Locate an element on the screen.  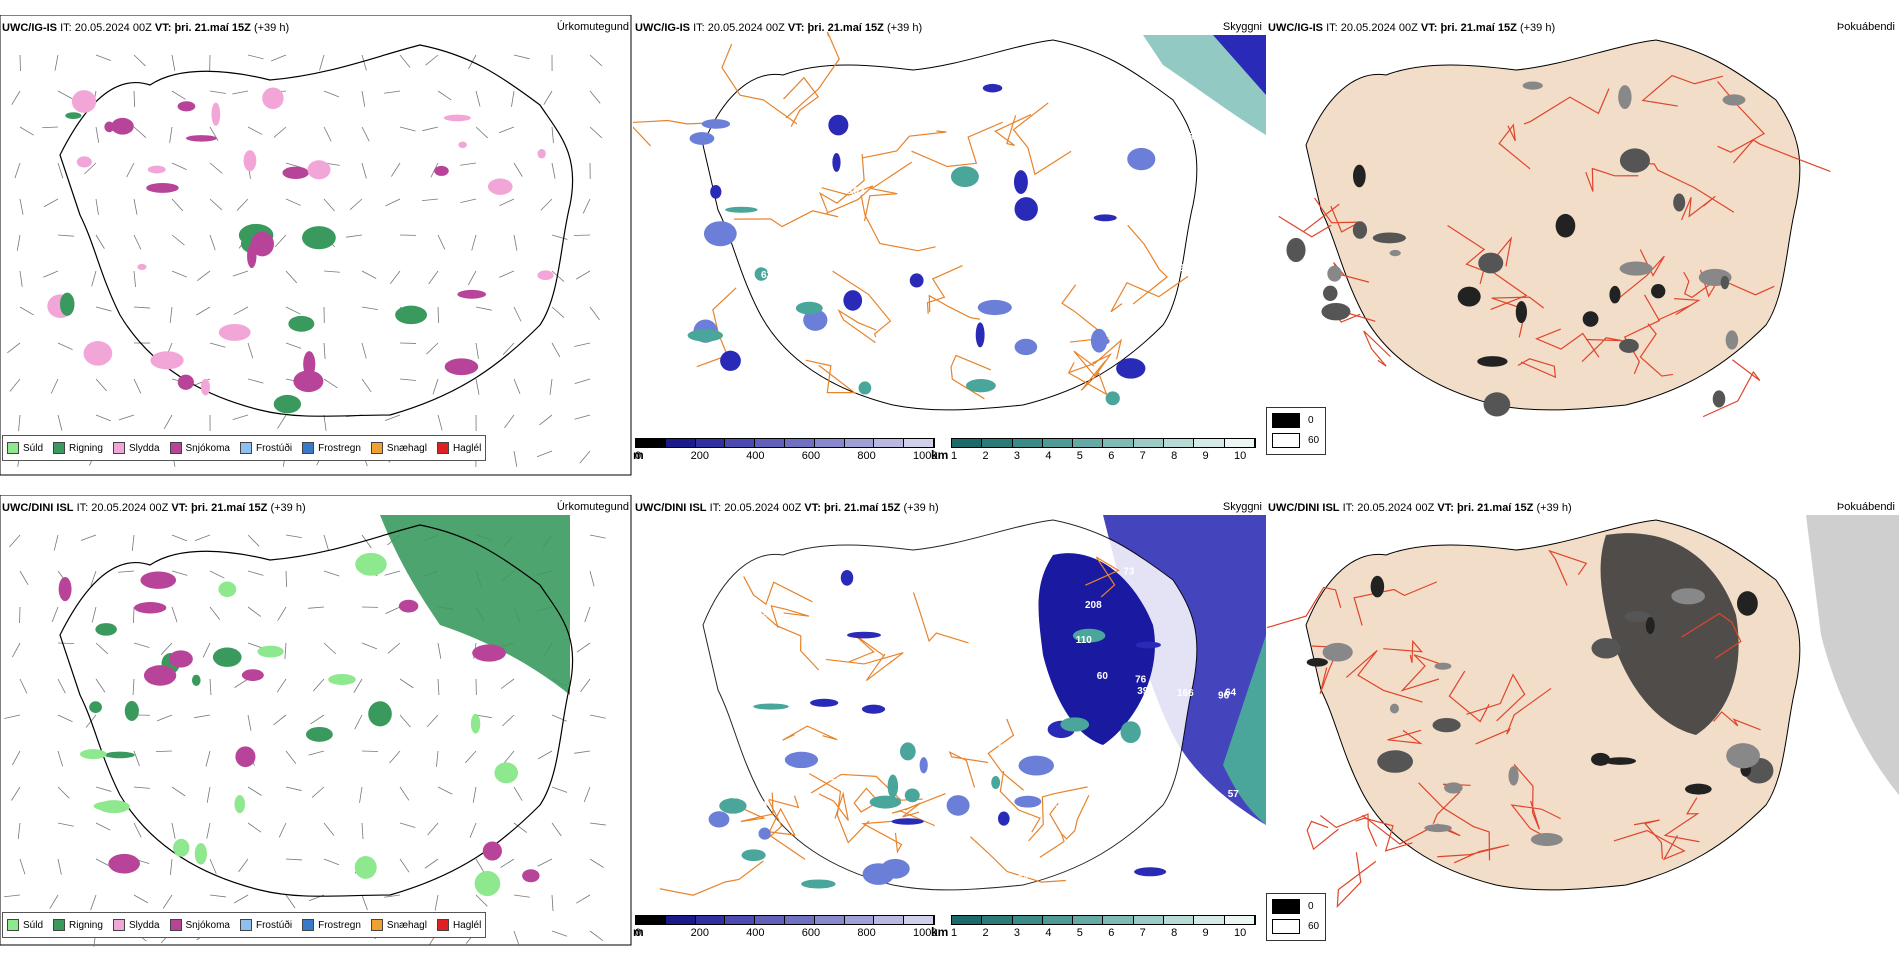
legend-item-súld: Súld is located at coordinates (25, 925).